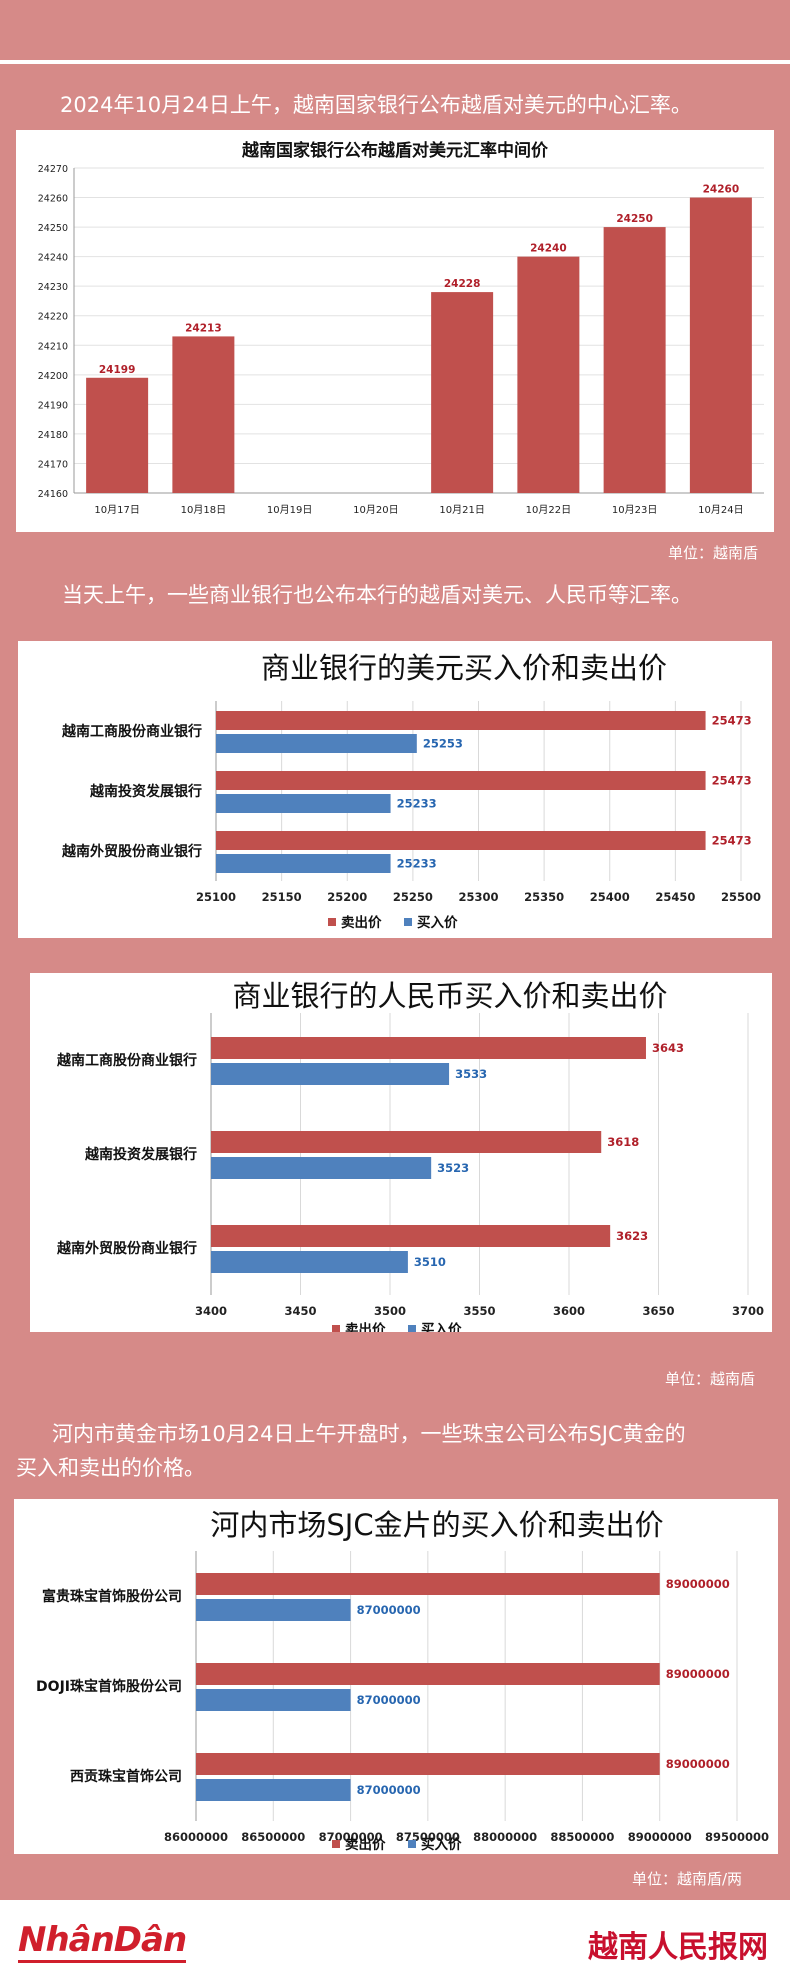 The width and height of the screenshot is (790, 1975). I want to click on data-label: 24199, so click(117, 370).